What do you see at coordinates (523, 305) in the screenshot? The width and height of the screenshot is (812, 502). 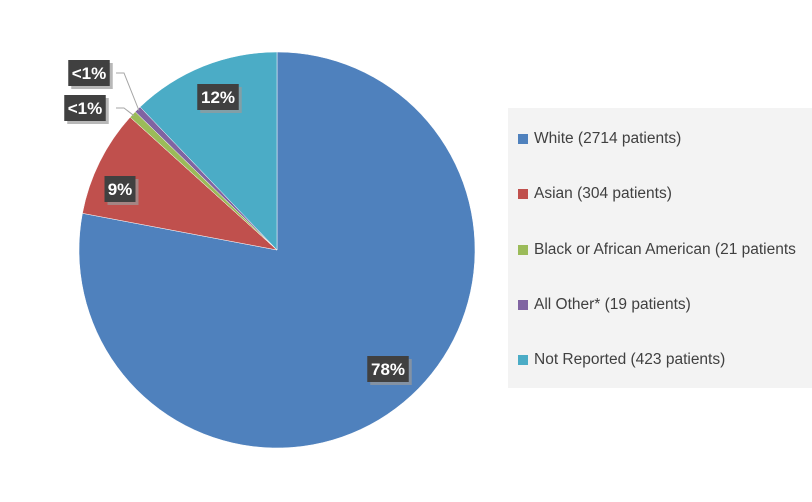 I see `legend-swatch-all-other` at bounding box center [523, 305].